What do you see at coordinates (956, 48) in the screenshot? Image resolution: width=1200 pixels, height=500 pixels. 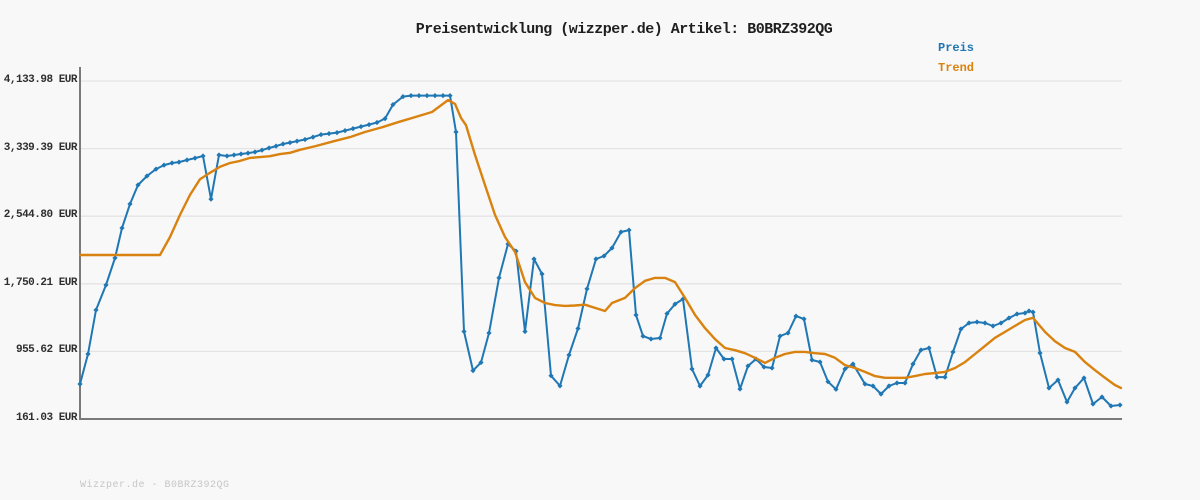 I see `legend-item-preis: Preis` at bounding box center [956, 48].